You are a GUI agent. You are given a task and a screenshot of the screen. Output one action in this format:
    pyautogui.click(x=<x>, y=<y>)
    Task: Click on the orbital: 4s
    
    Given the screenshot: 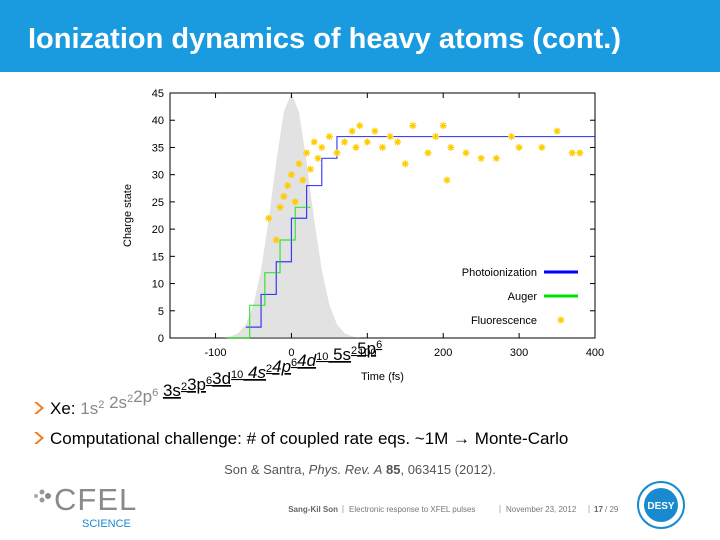 What is the action you would take?
    pyautogui.click(x=257, y=372)
    